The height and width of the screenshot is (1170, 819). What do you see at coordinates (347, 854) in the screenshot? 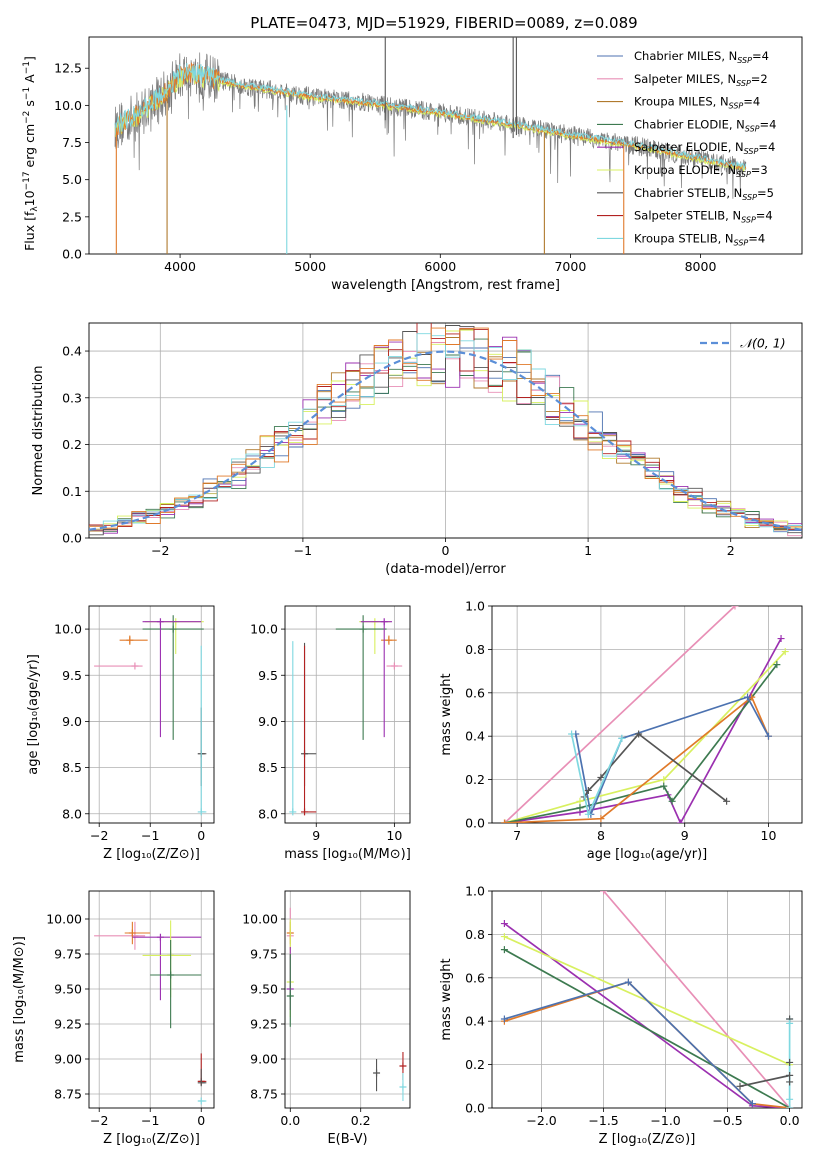
I see `x-axis-label: mass [log₁₀(M/M⊙)]` at bounding box center [347, 854].